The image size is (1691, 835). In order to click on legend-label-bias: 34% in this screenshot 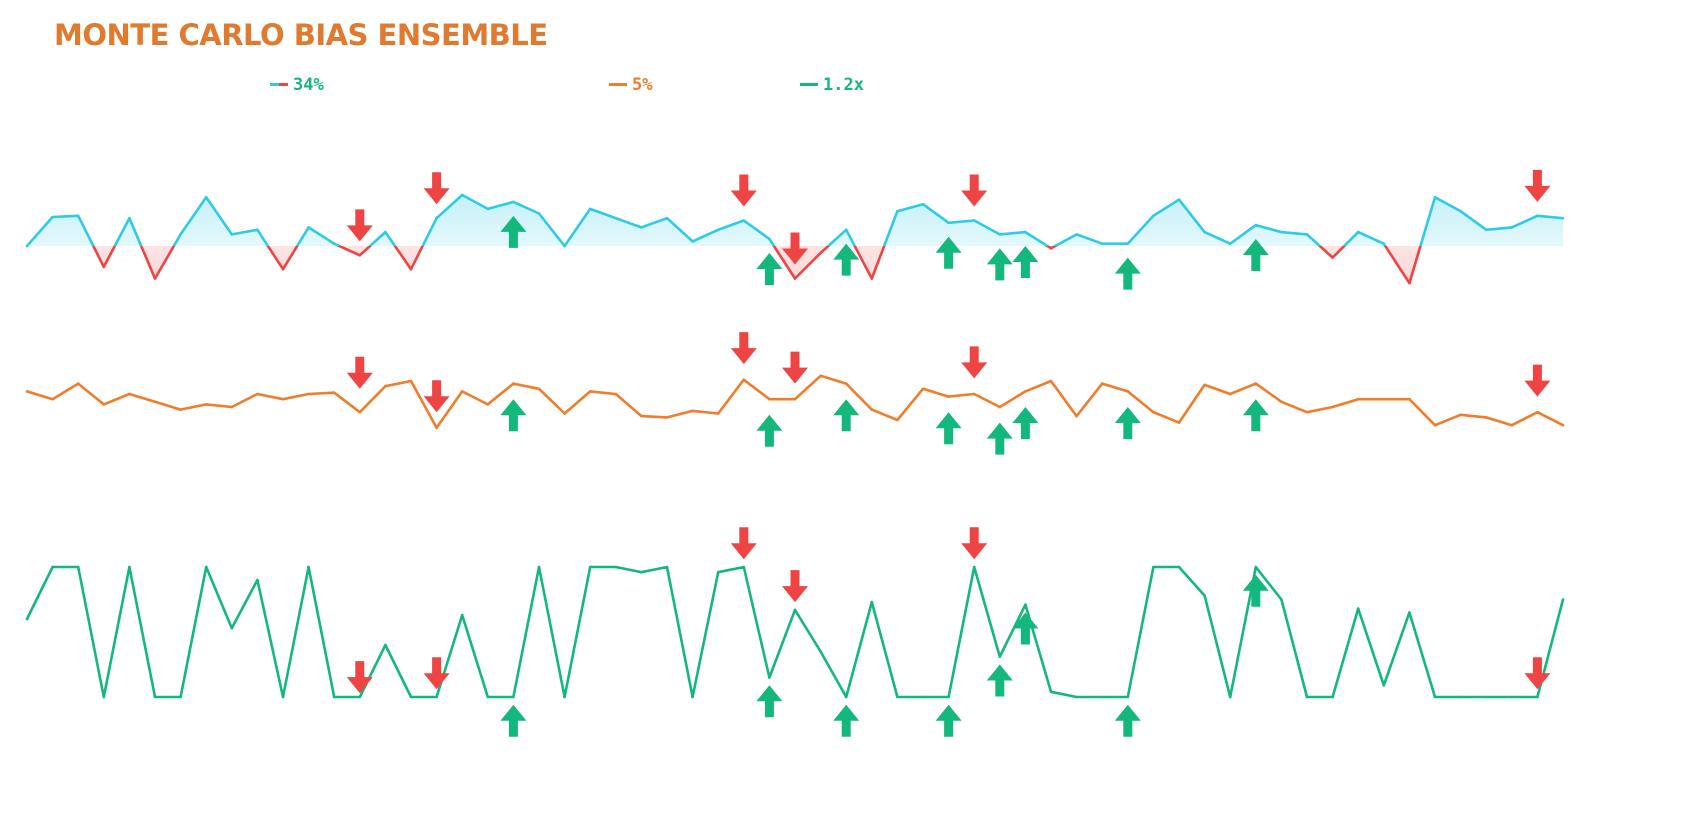, I will do `click(308, 85)`.